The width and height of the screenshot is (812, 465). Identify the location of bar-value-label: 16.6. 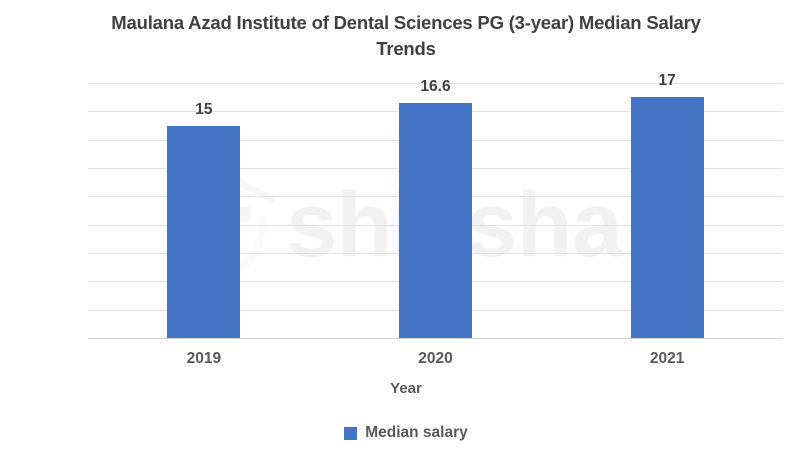
(435, 86).